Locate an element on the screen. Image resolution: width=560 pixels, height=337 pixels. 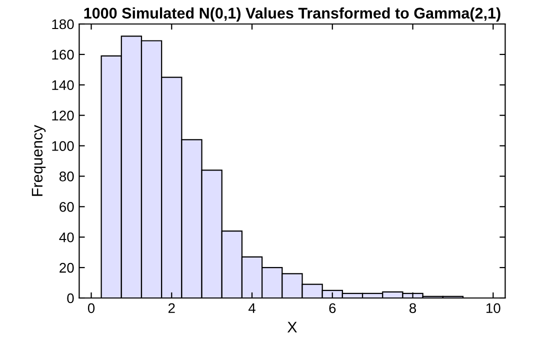
y-tick-label: 0 is located at coordinates (70, 298).